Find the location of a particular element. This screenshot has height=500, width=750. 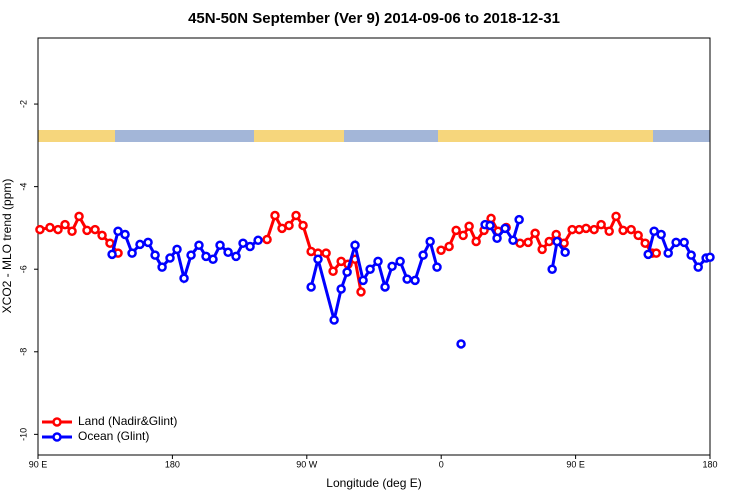

legend-label: Land (Nadir&Glint) is located at coordinates (127, 421).